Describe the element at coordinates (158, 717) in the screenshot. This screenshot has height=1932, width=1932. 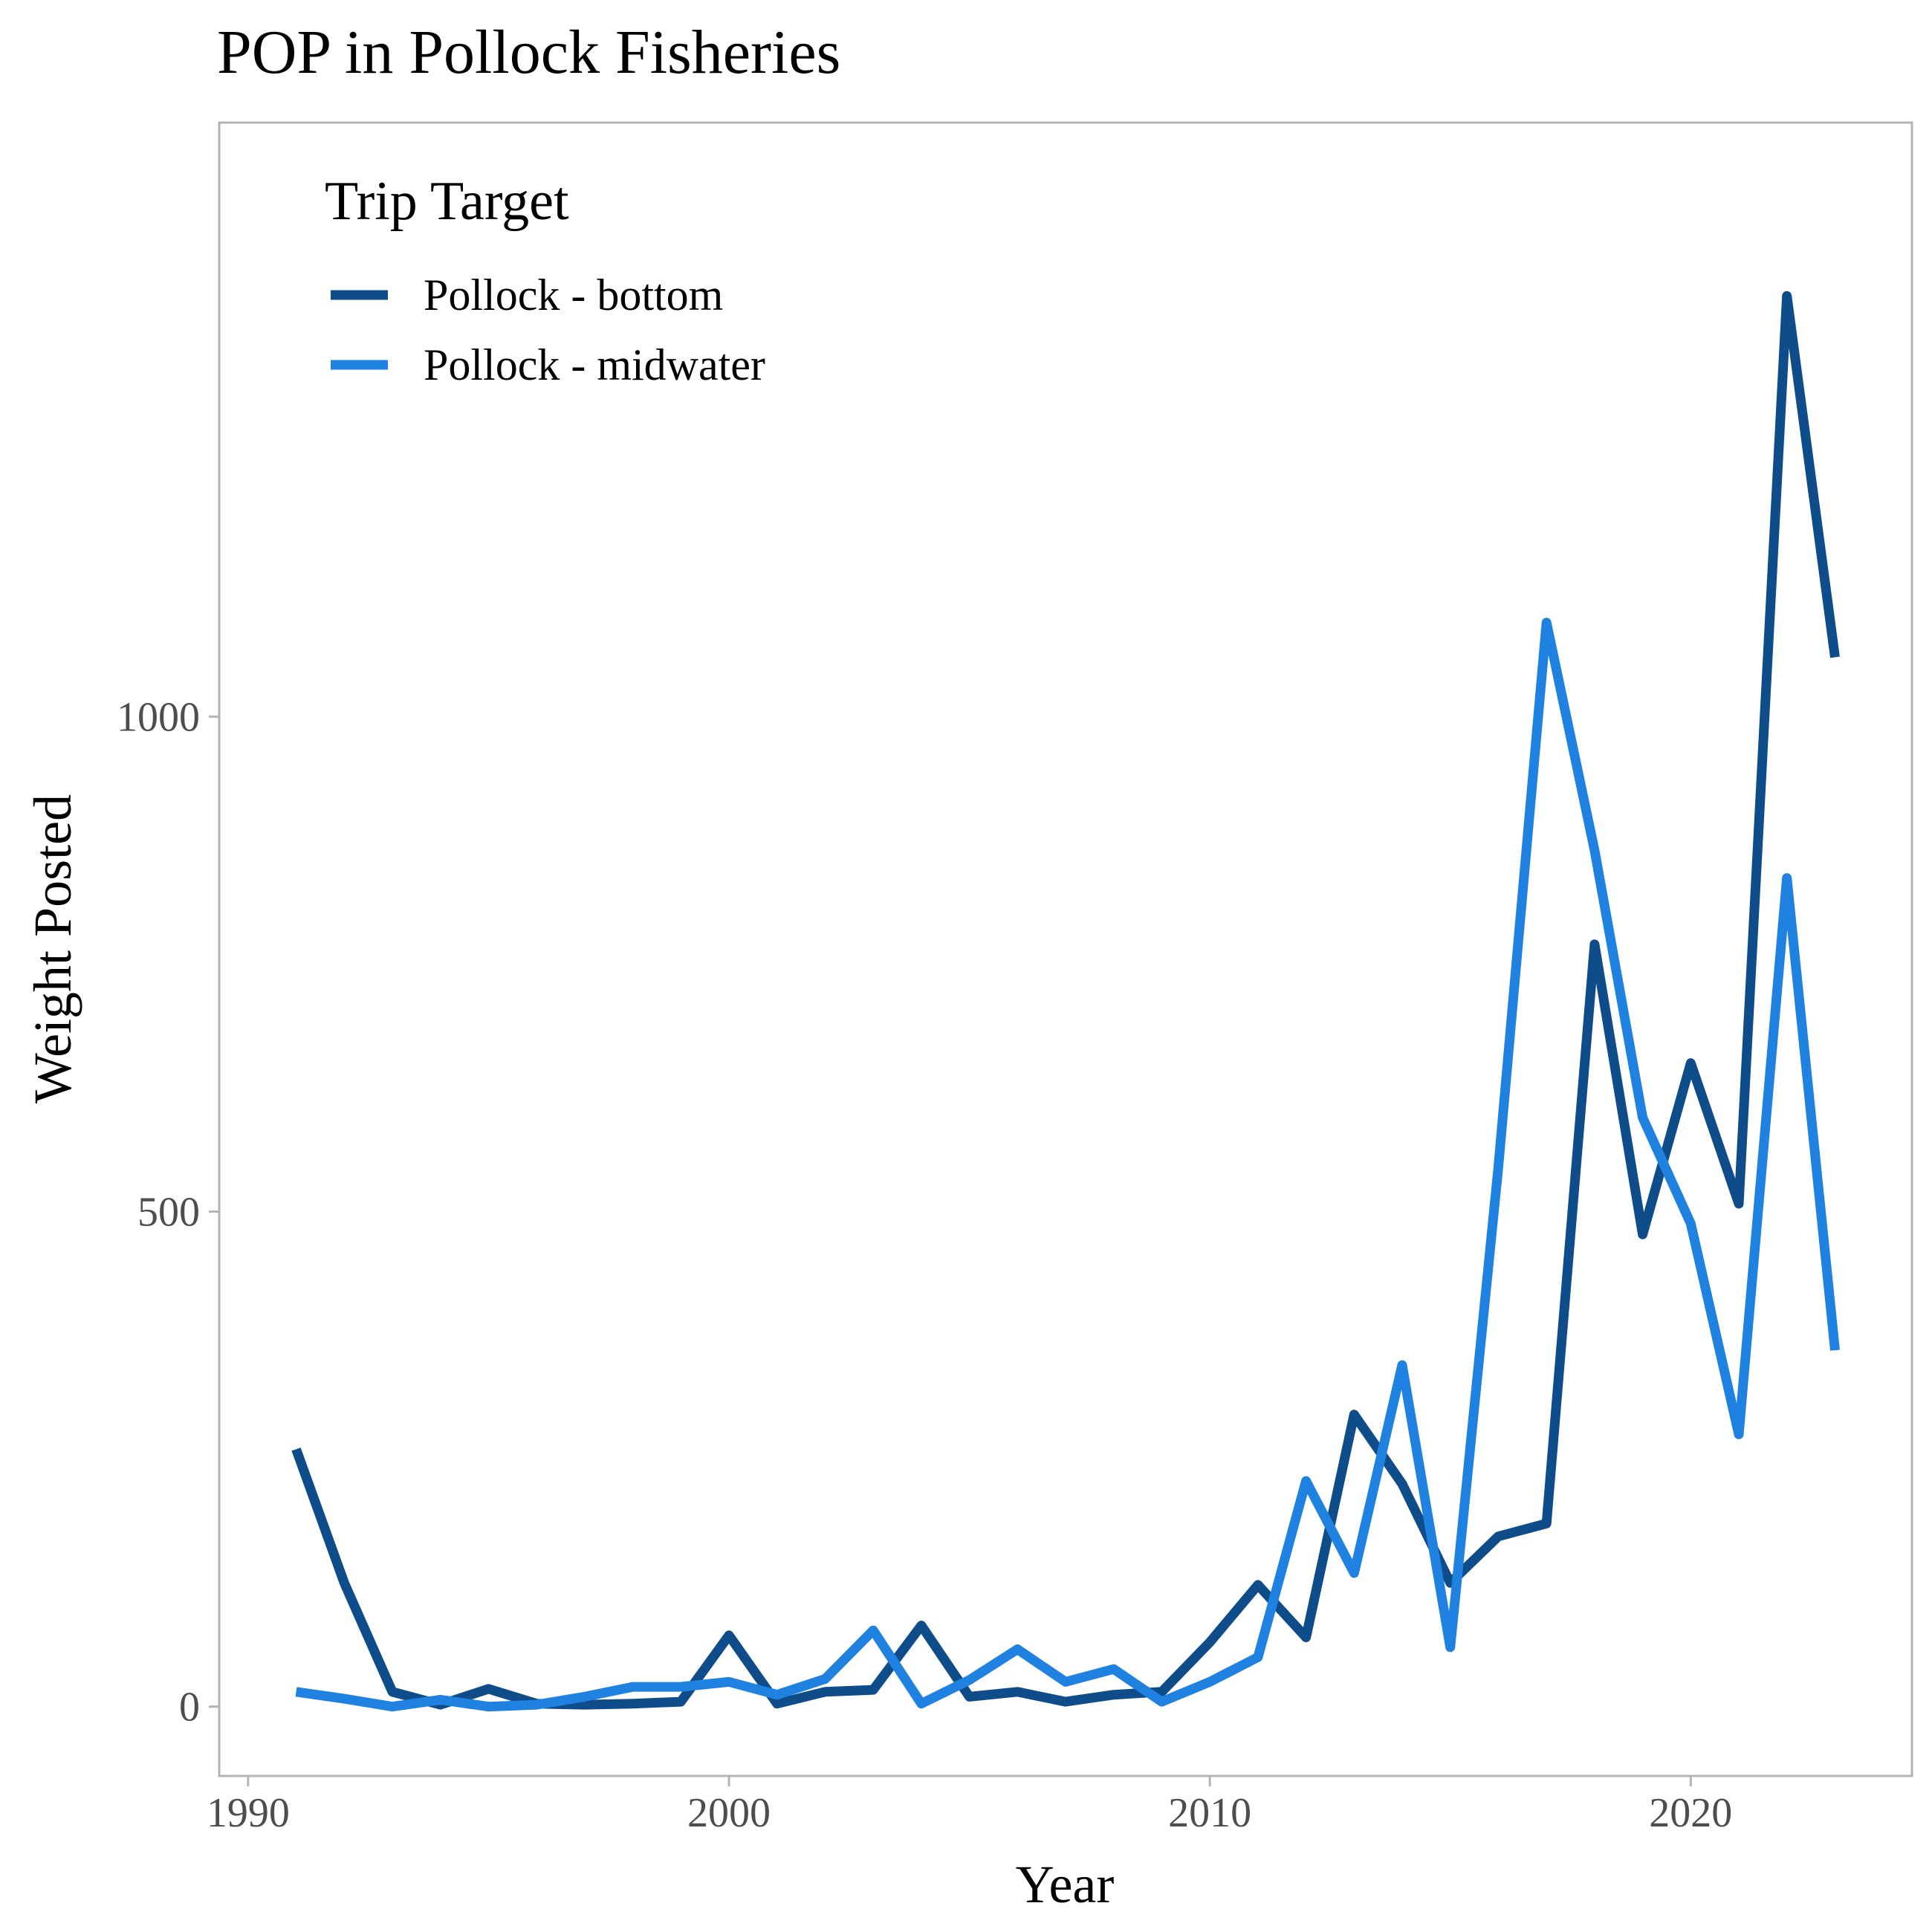
I see `y-tick-label: 1000` at that location.